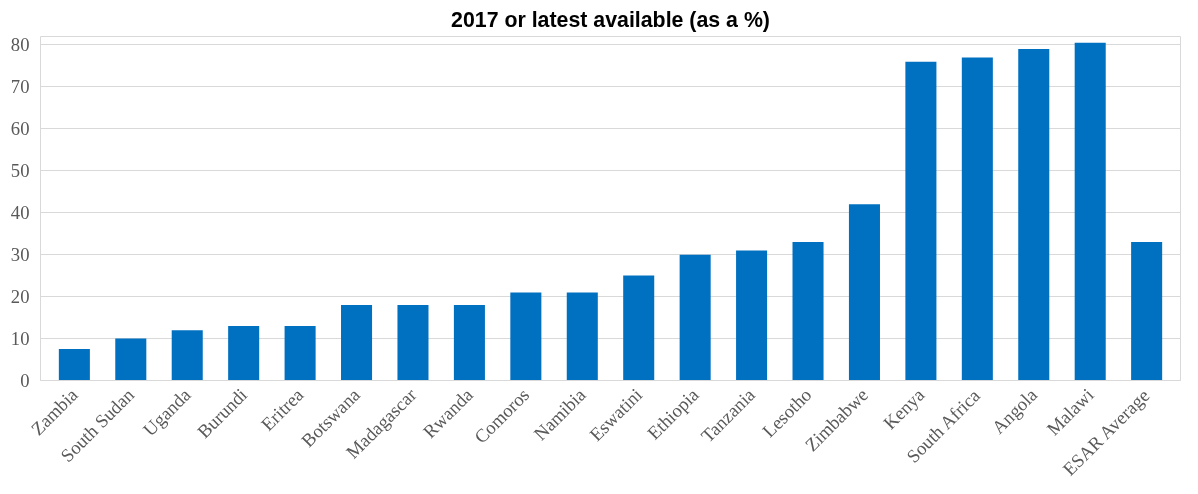 This screenshot has width=1198, height=494. Describe the element at coordinates (25, 380) in the screenshot. I see `y-tick-label: 0` at that location.